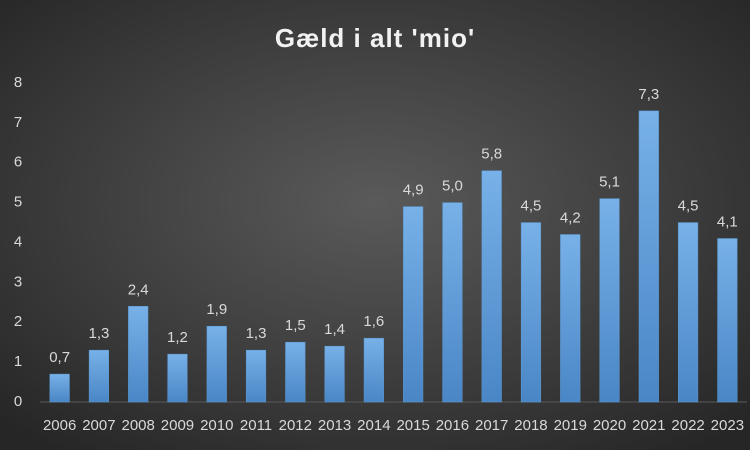 The height and width of the screenshot is (450, 750). Describe the element at coordinates (59, 357) in the screenshot. I see `data-label: 0,7` at that location.